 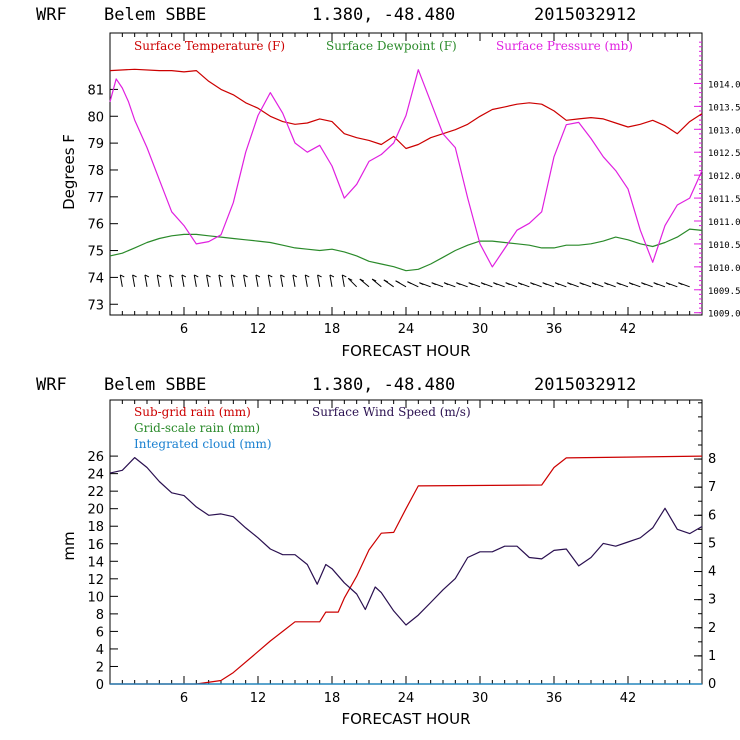 What do you see at coordinates (336, 385) in the screenshot?
I see `panel2-header: WRF Belem SBBE 1.380, -48.480 2015032912` at bounding box center [336, 385].